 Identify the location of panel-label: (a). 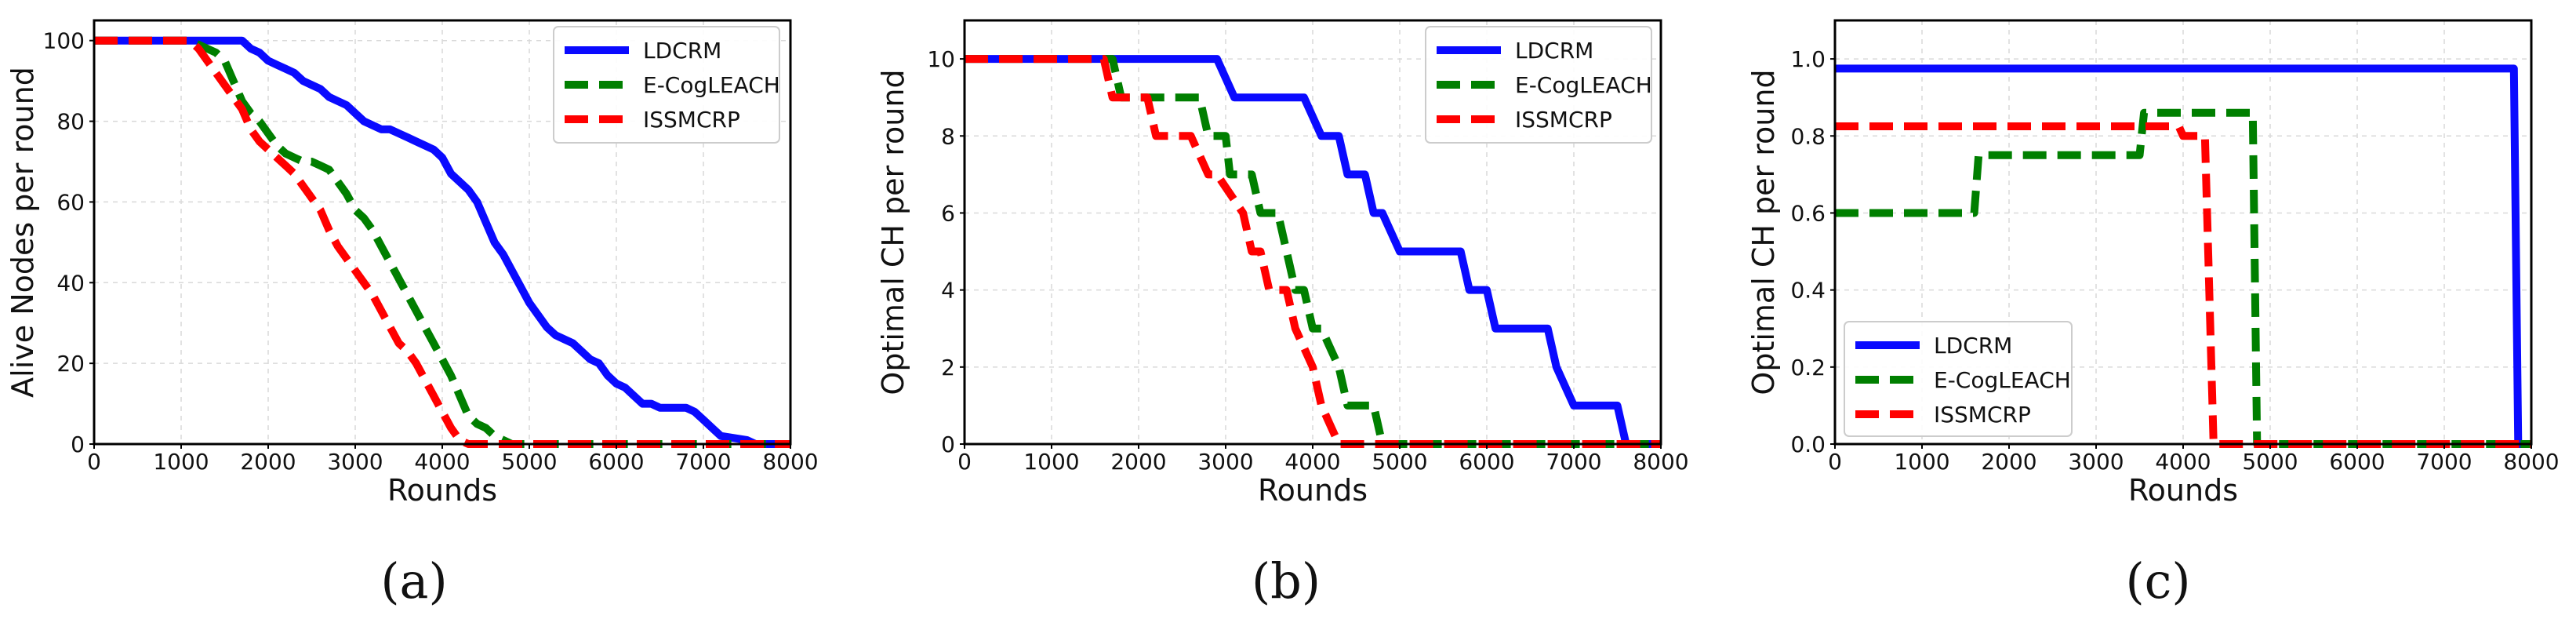
(413, 581).